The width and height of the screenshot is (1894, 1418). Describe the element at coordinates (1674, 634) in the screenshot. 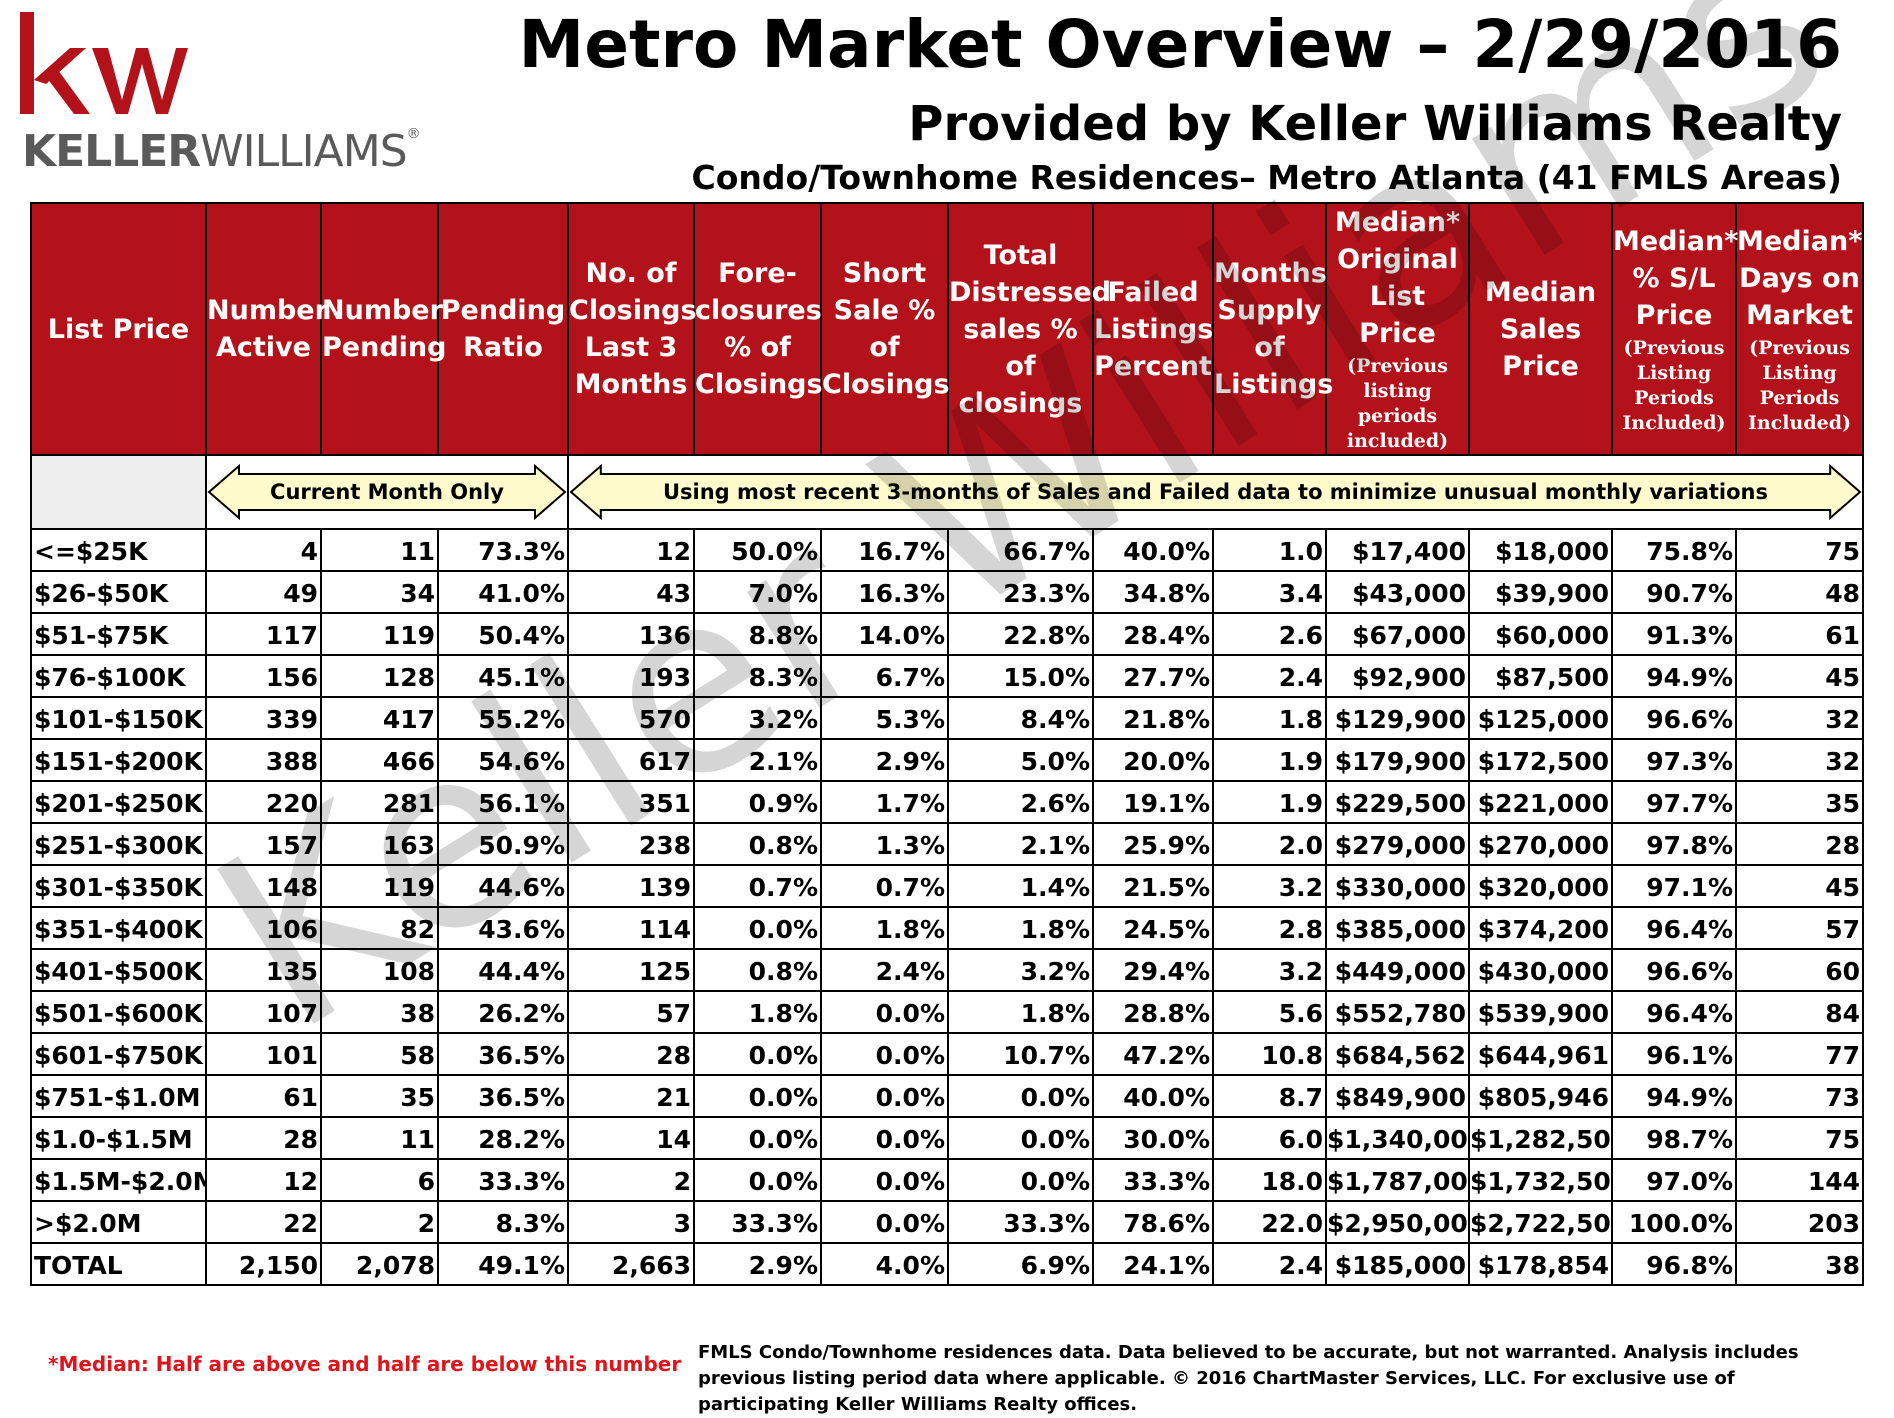

I see `table-cell: 91.3%` at that location.